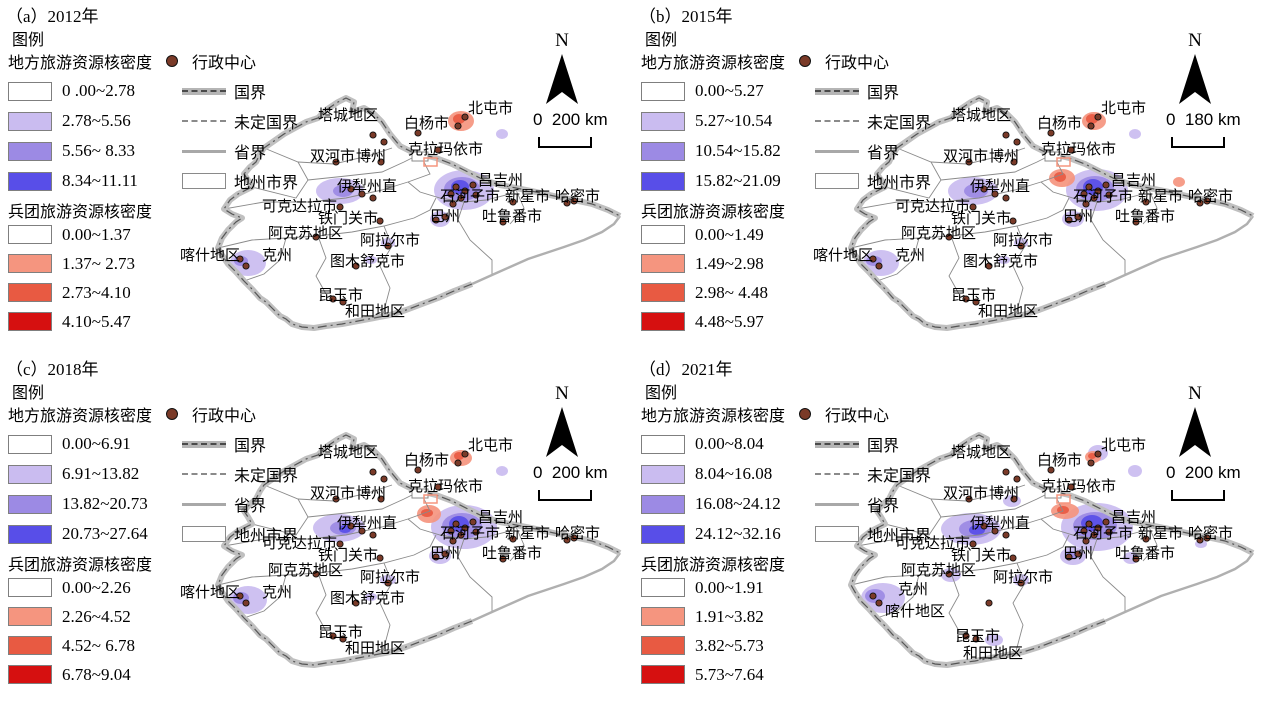 The height and width of the screenshot is (706, 1267). What do you see at coordinates (1053, 156) in the screenshot?
I see `city-extent-box` at bounding box center [1053, 156].